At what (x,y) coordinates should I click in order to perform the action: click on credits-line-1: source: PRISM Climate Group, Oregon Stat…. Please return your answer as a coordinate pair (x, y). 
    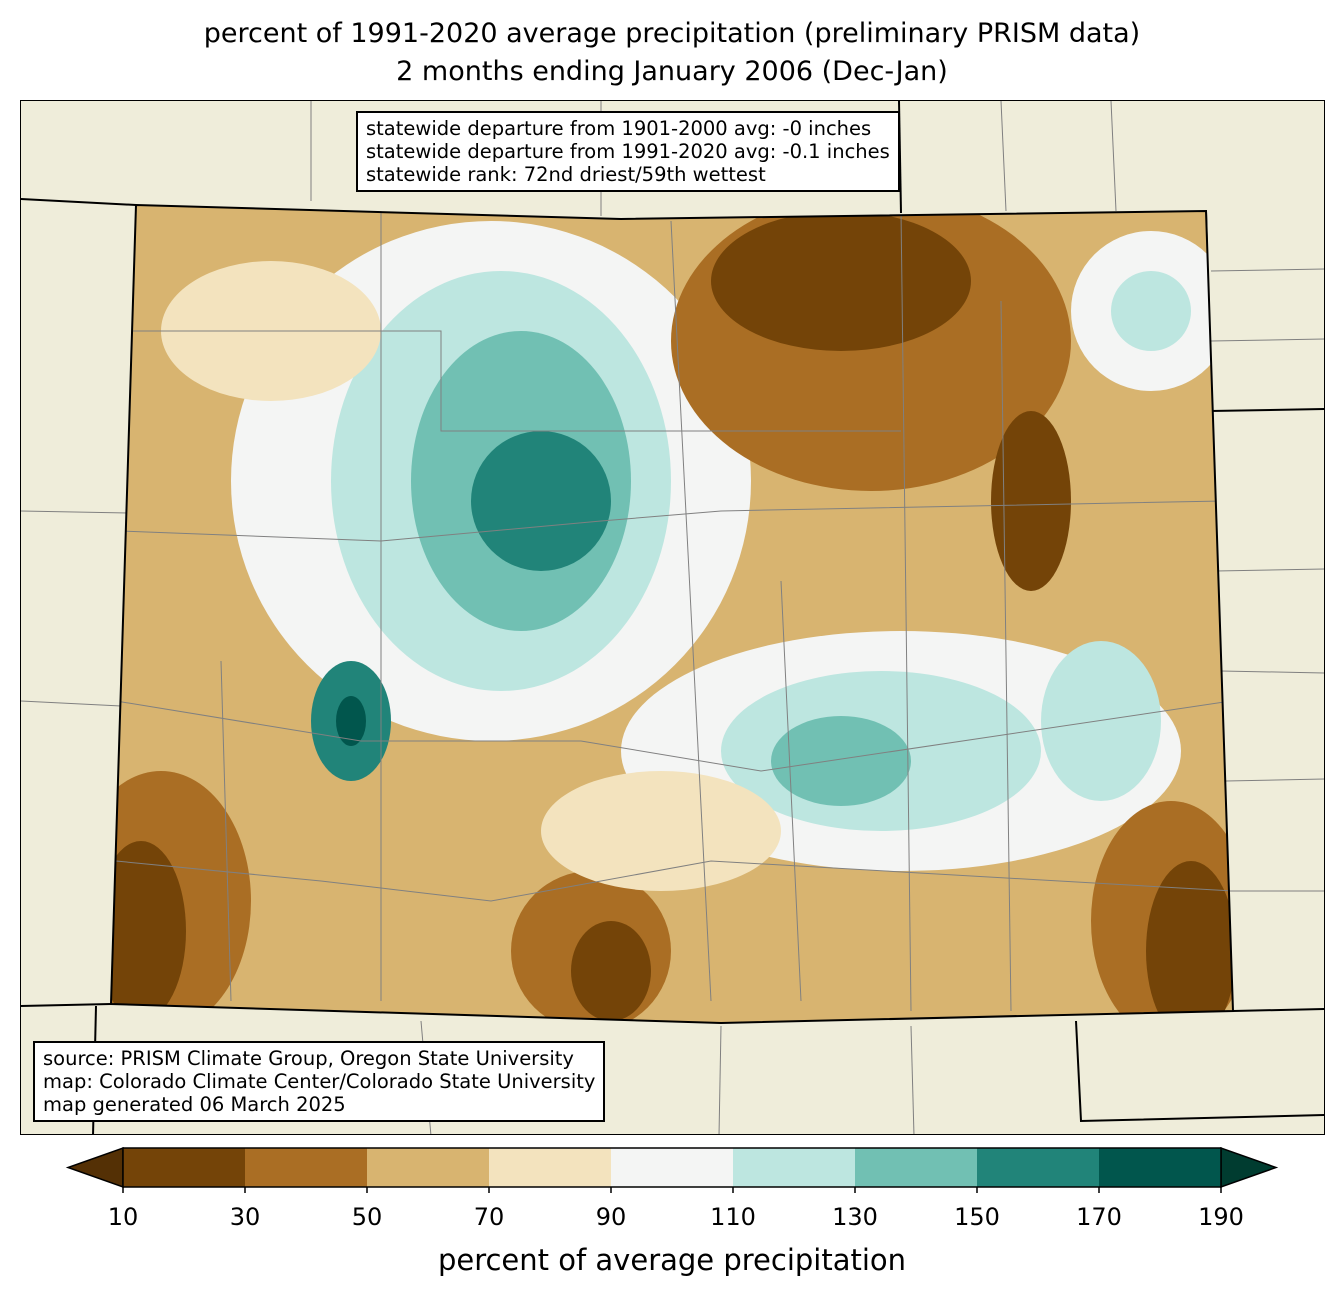
    Looking at the image, I should click on (308, 1058).